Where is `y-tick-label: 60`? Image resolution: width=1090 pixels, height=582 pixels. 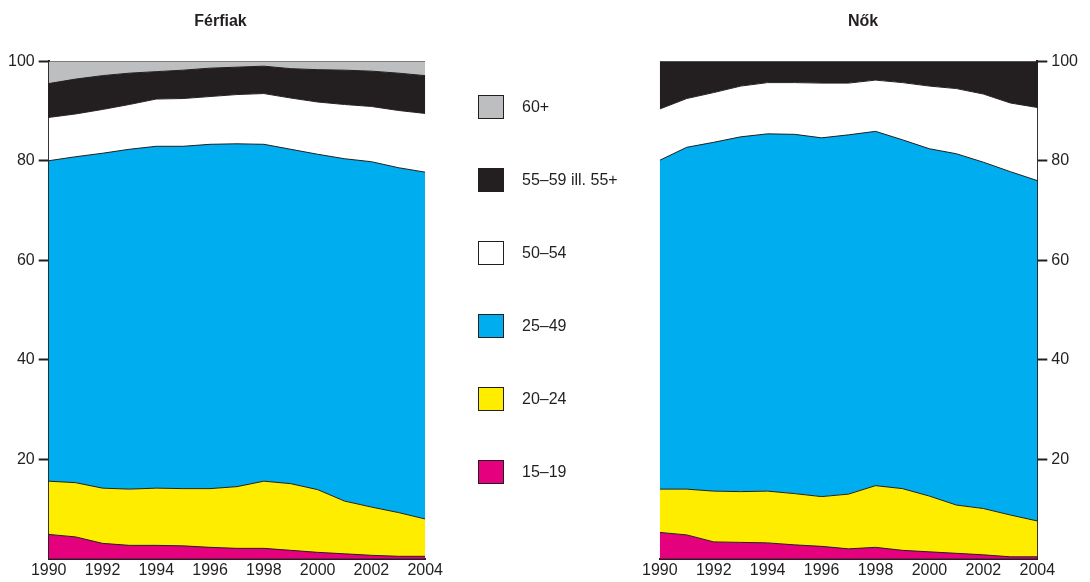
y-tick-label: 60 is located at coordinates (25, 259).